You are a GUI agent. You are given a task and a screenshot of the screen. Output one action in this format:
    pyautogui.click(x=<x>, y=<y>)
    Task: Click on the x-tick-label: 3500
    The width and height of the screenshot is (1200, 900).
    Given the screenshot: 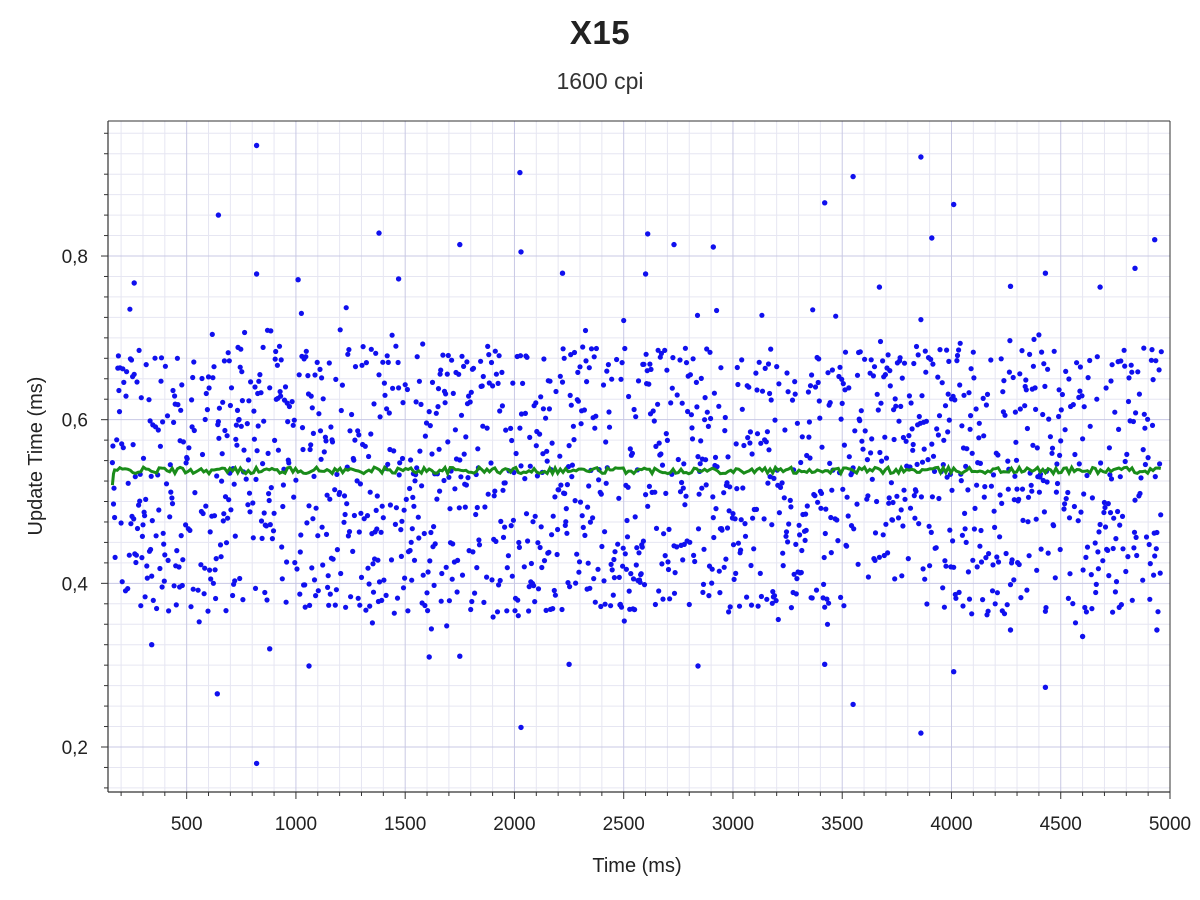 What is the action you would take?
    pyautogui.click(x=842, y=824)
    